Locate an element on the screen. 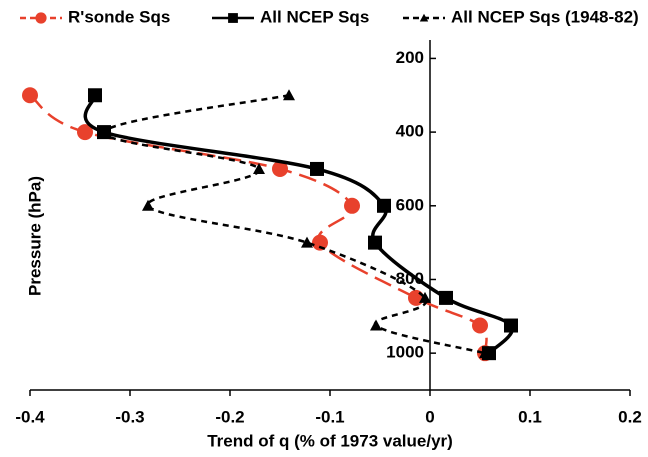 This screenshot has height=457, width=648. x-tick-label: 0.1 is located at coordinates (530, 416).